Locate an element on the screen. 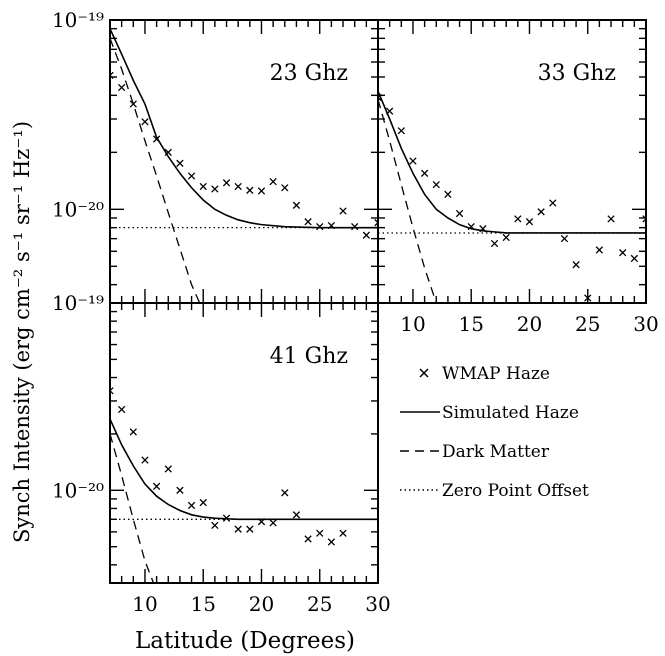  panel-title: 33 Ghz is located at coordinates (577, 73).